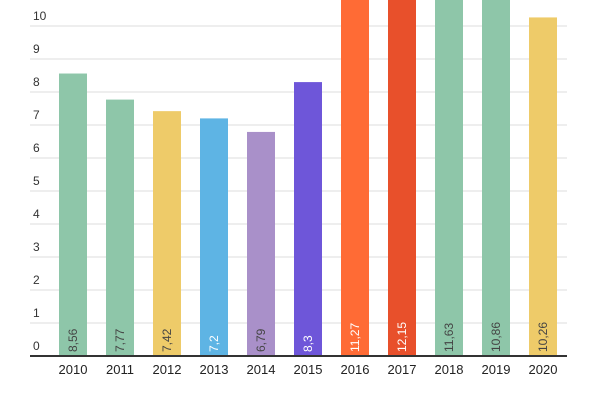  I want to click on x-tick-label: 2014, so click(261, 369).